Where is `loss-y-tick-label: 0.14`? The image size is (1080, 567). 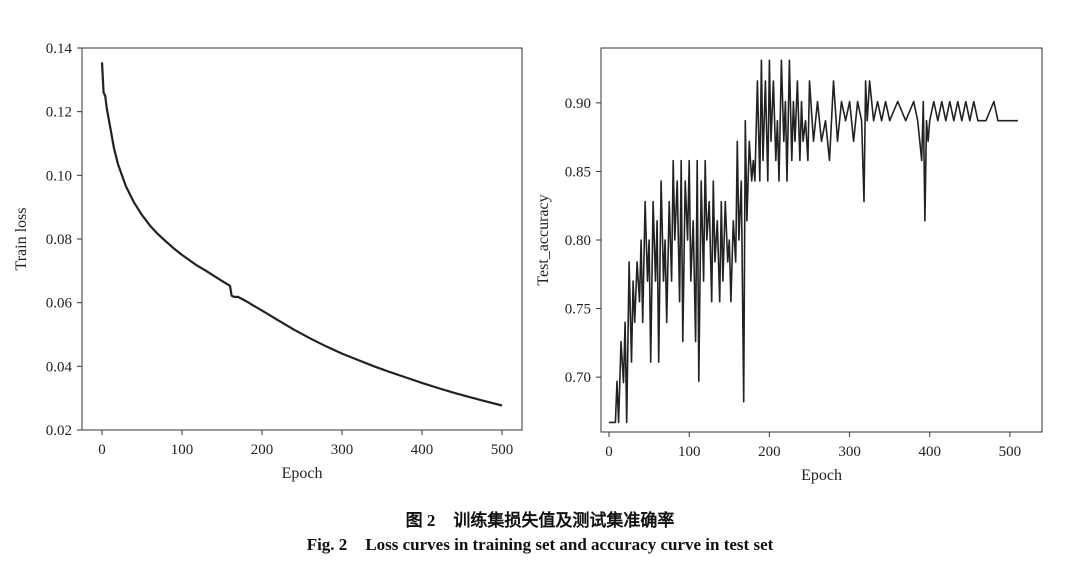 loss-y-tick-label: 0.14 is located at coordinates (59, 49).